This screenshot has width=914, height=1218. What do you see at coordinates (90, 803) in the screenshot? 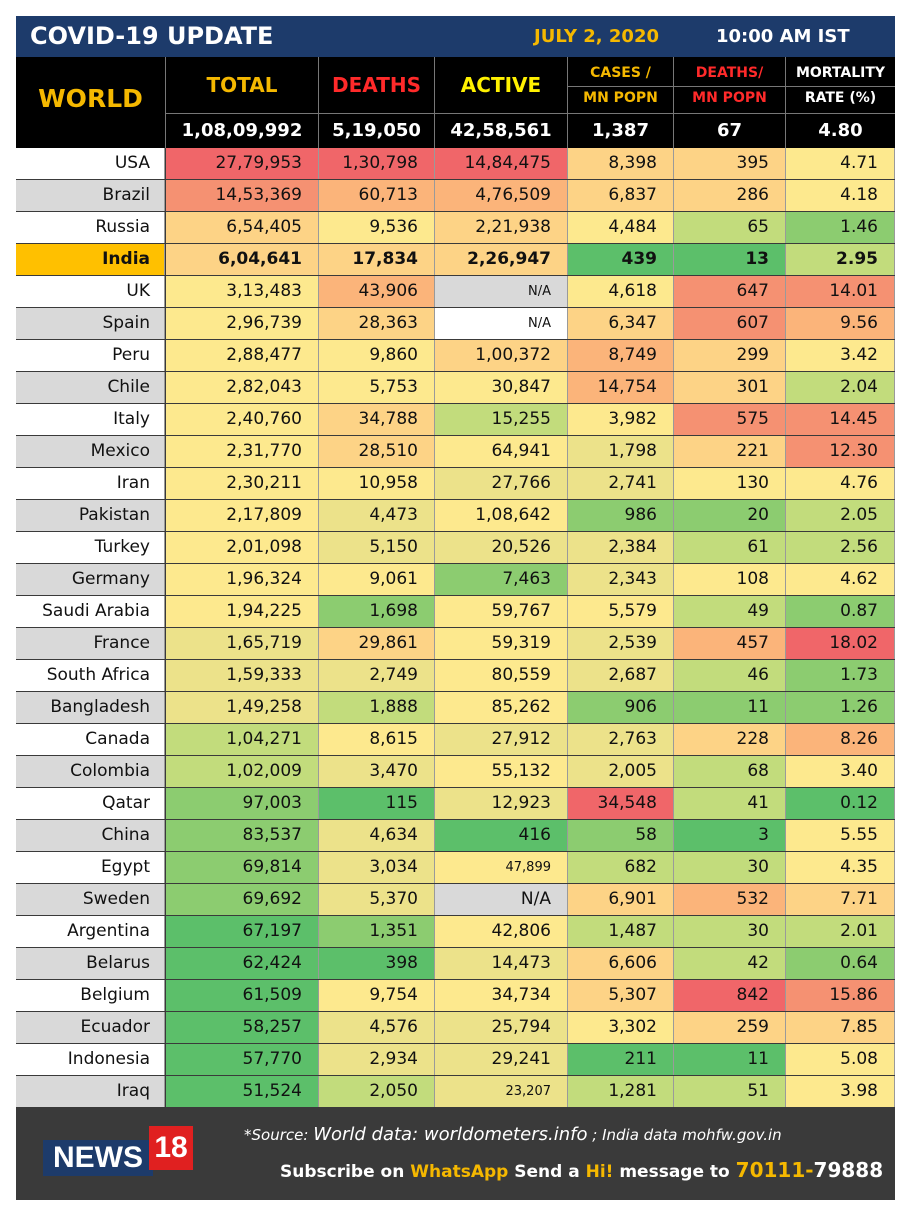
I see `country-name: Qatar` at bounding box center [90, 803].